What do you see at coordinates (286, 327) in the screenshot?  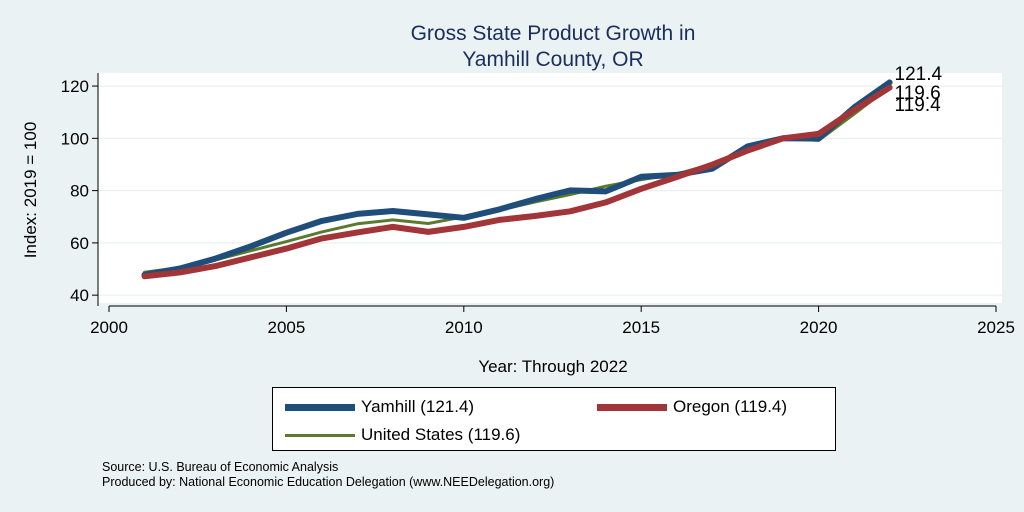 I see `x-tick-label: 2005` at bounding box center [286, 327].